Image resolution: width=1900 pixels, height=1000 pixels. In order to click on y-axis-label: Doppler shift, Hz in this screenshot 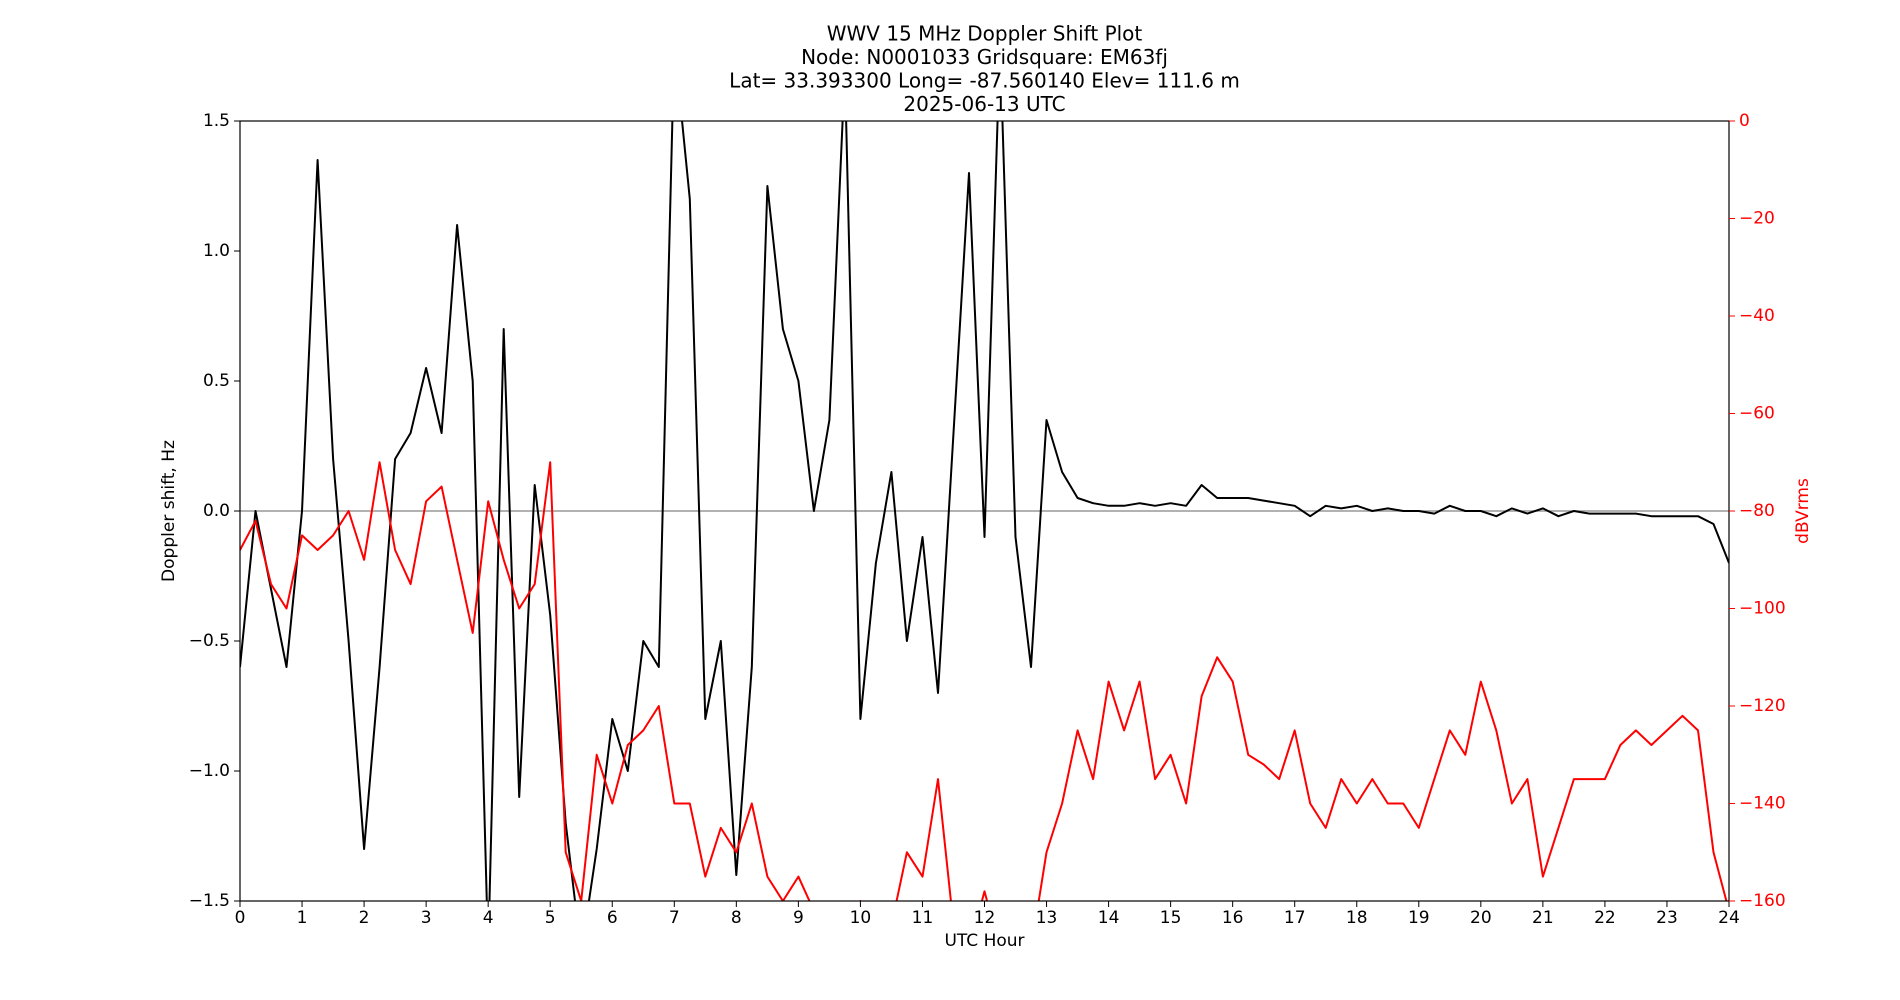, I will do `click(169, 511)`.